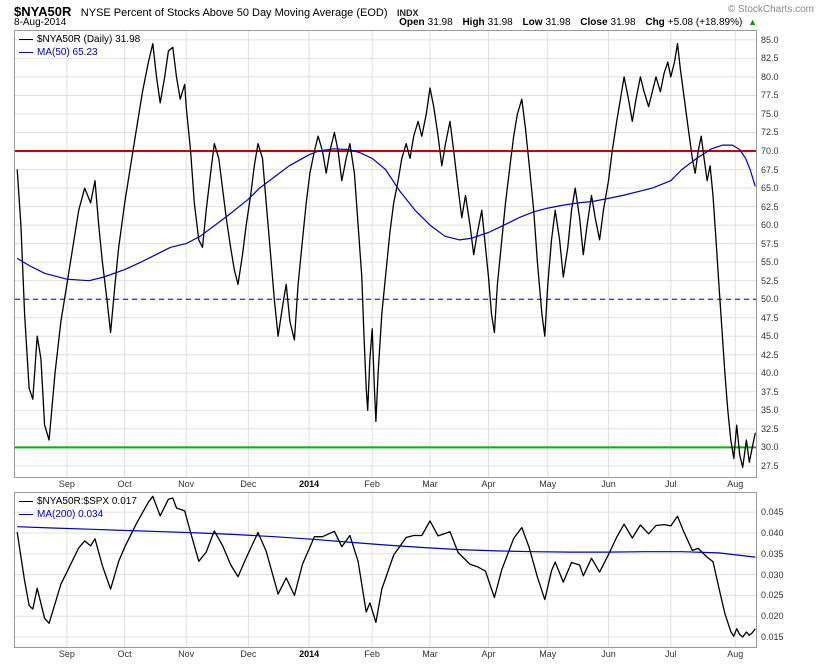 The image size is (820, 668). Describe the element at coordinates (770, 58) in the screenshot. I see `y-tick-label: 82.5` at that location.